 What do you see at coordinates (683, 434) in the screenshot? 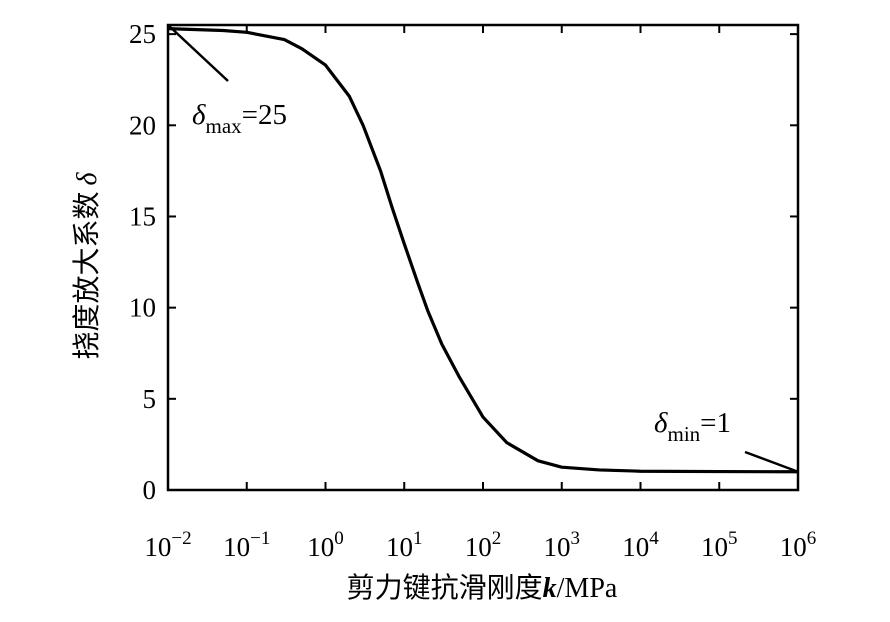
I see `annotation-delta-min-sub: min` at bounding box center [683, 434].